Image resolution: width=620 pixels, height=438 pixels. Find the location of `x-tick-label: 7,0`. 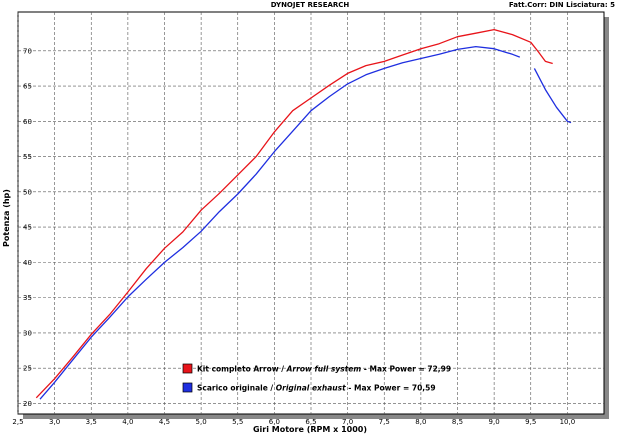

x-tick-label: 7,0 is located at coordinates (347, 422).